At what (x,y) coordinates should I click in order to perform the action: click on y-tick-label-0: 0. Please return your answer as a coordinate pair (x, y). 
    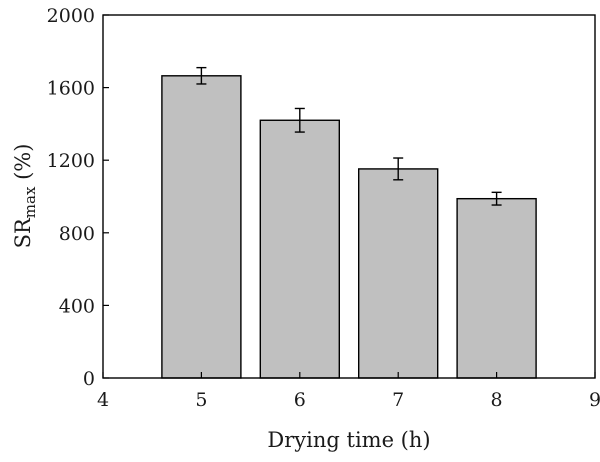
    Looking at the image, I should click on (89, 379).